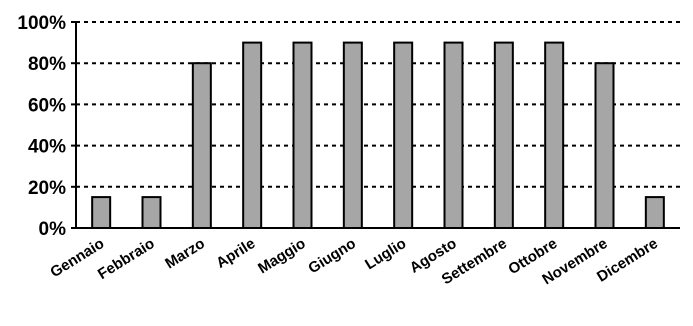  What do you see at coordinates (41, 23) in the screenshot?
I see `y-tick-label: 100%` at bounding box center [41, 23].